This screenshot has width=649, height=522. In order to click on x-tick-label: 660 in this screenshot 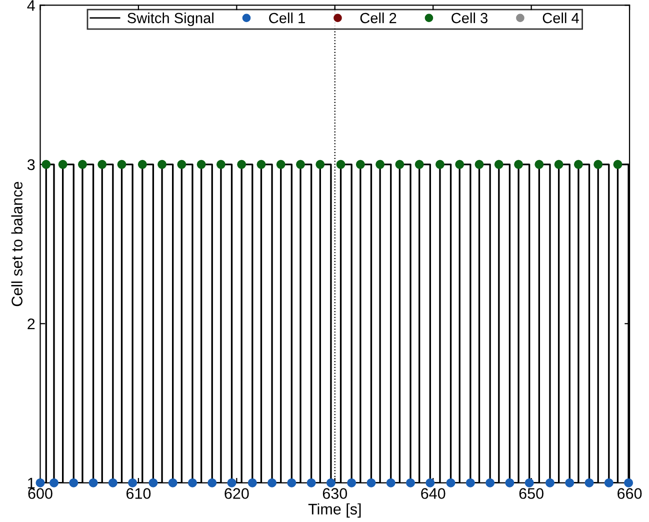, I will do `click(630, 493)`.